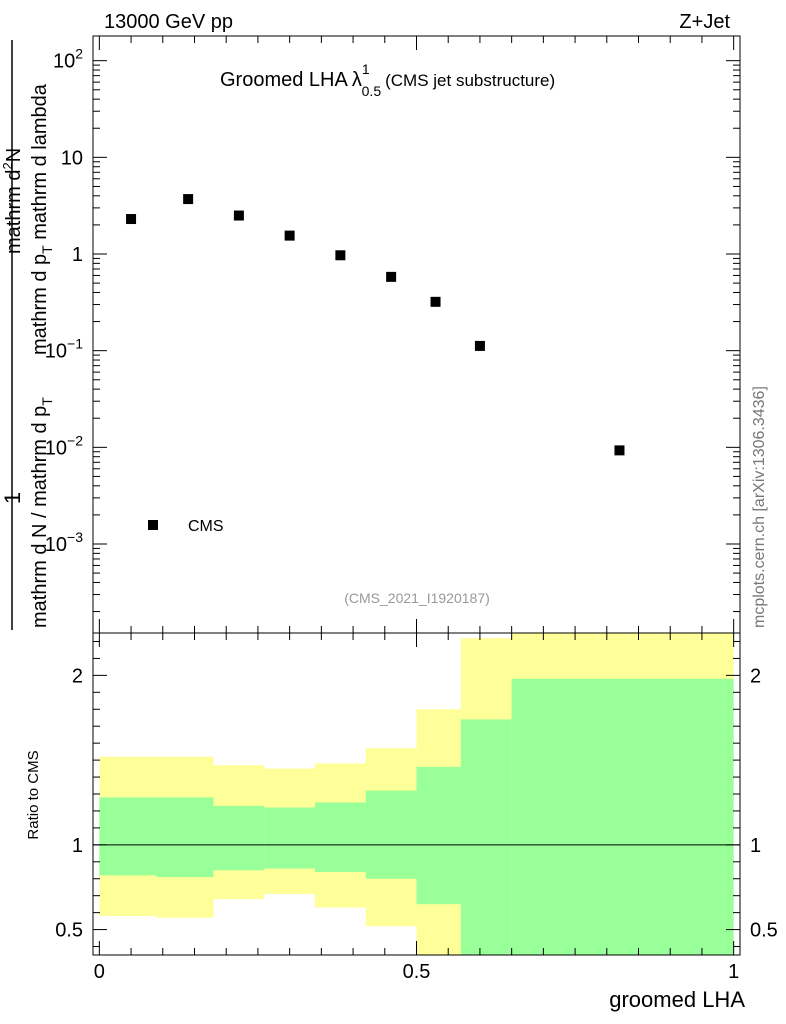 This screenshot has height=1024, width=786. What do you see at coordinates (284, 80) in the screenshot?
I see `title-main: Groomed LHA` at bounding box center [284, 80].